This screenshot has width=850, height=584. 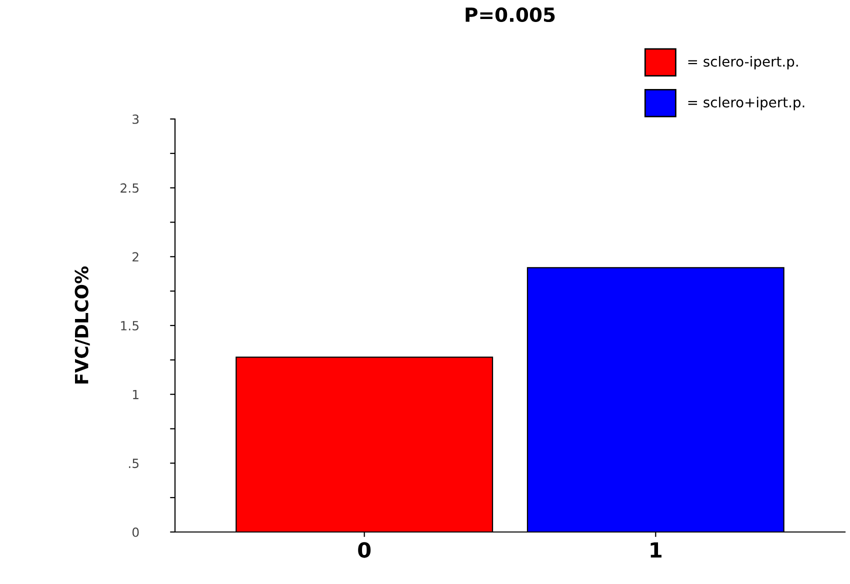 I want to click on y-tick-label: 1, so click(x=135, y=395).